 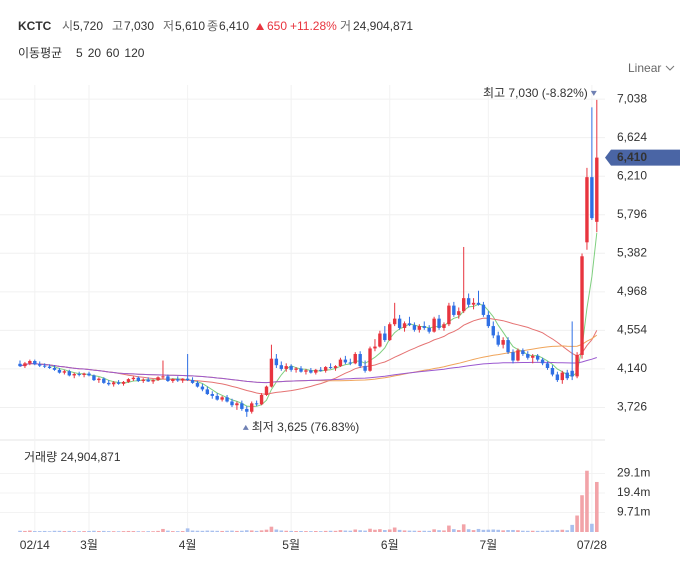 I want to click on scale-button: Linear, so click(x=644, y=68).